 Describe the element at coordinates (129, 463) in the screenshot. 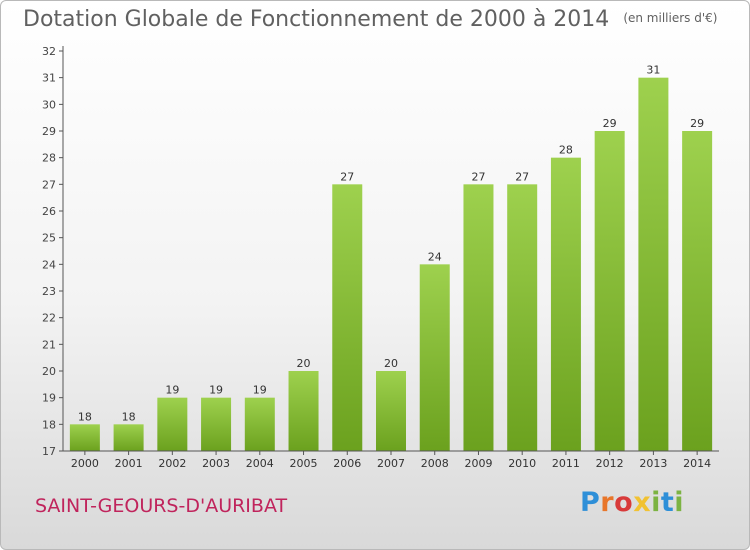

I see `x-tick-label: 2001` at that location.